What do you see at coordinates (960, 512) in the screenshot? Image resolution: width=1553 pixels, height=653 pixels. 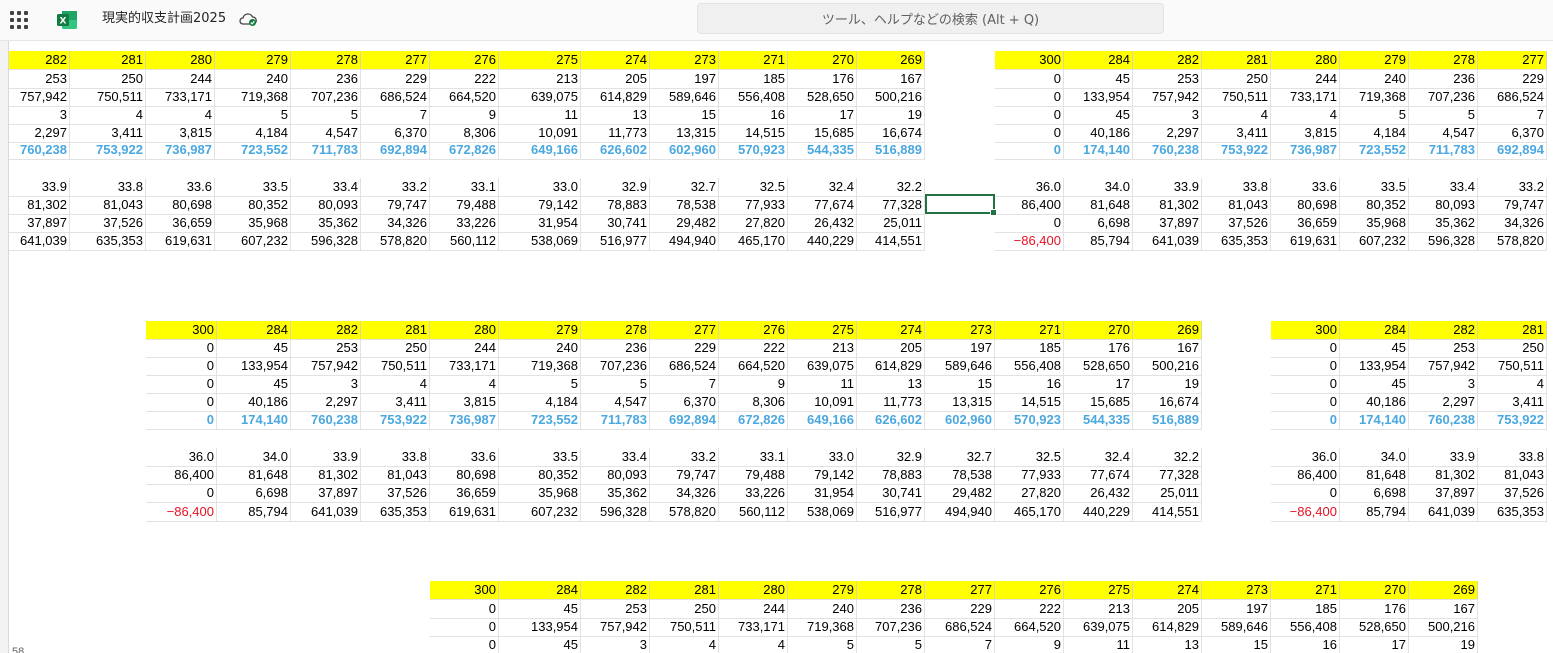 I see `table-cell: 494,940` at bounding box center [960, 512].